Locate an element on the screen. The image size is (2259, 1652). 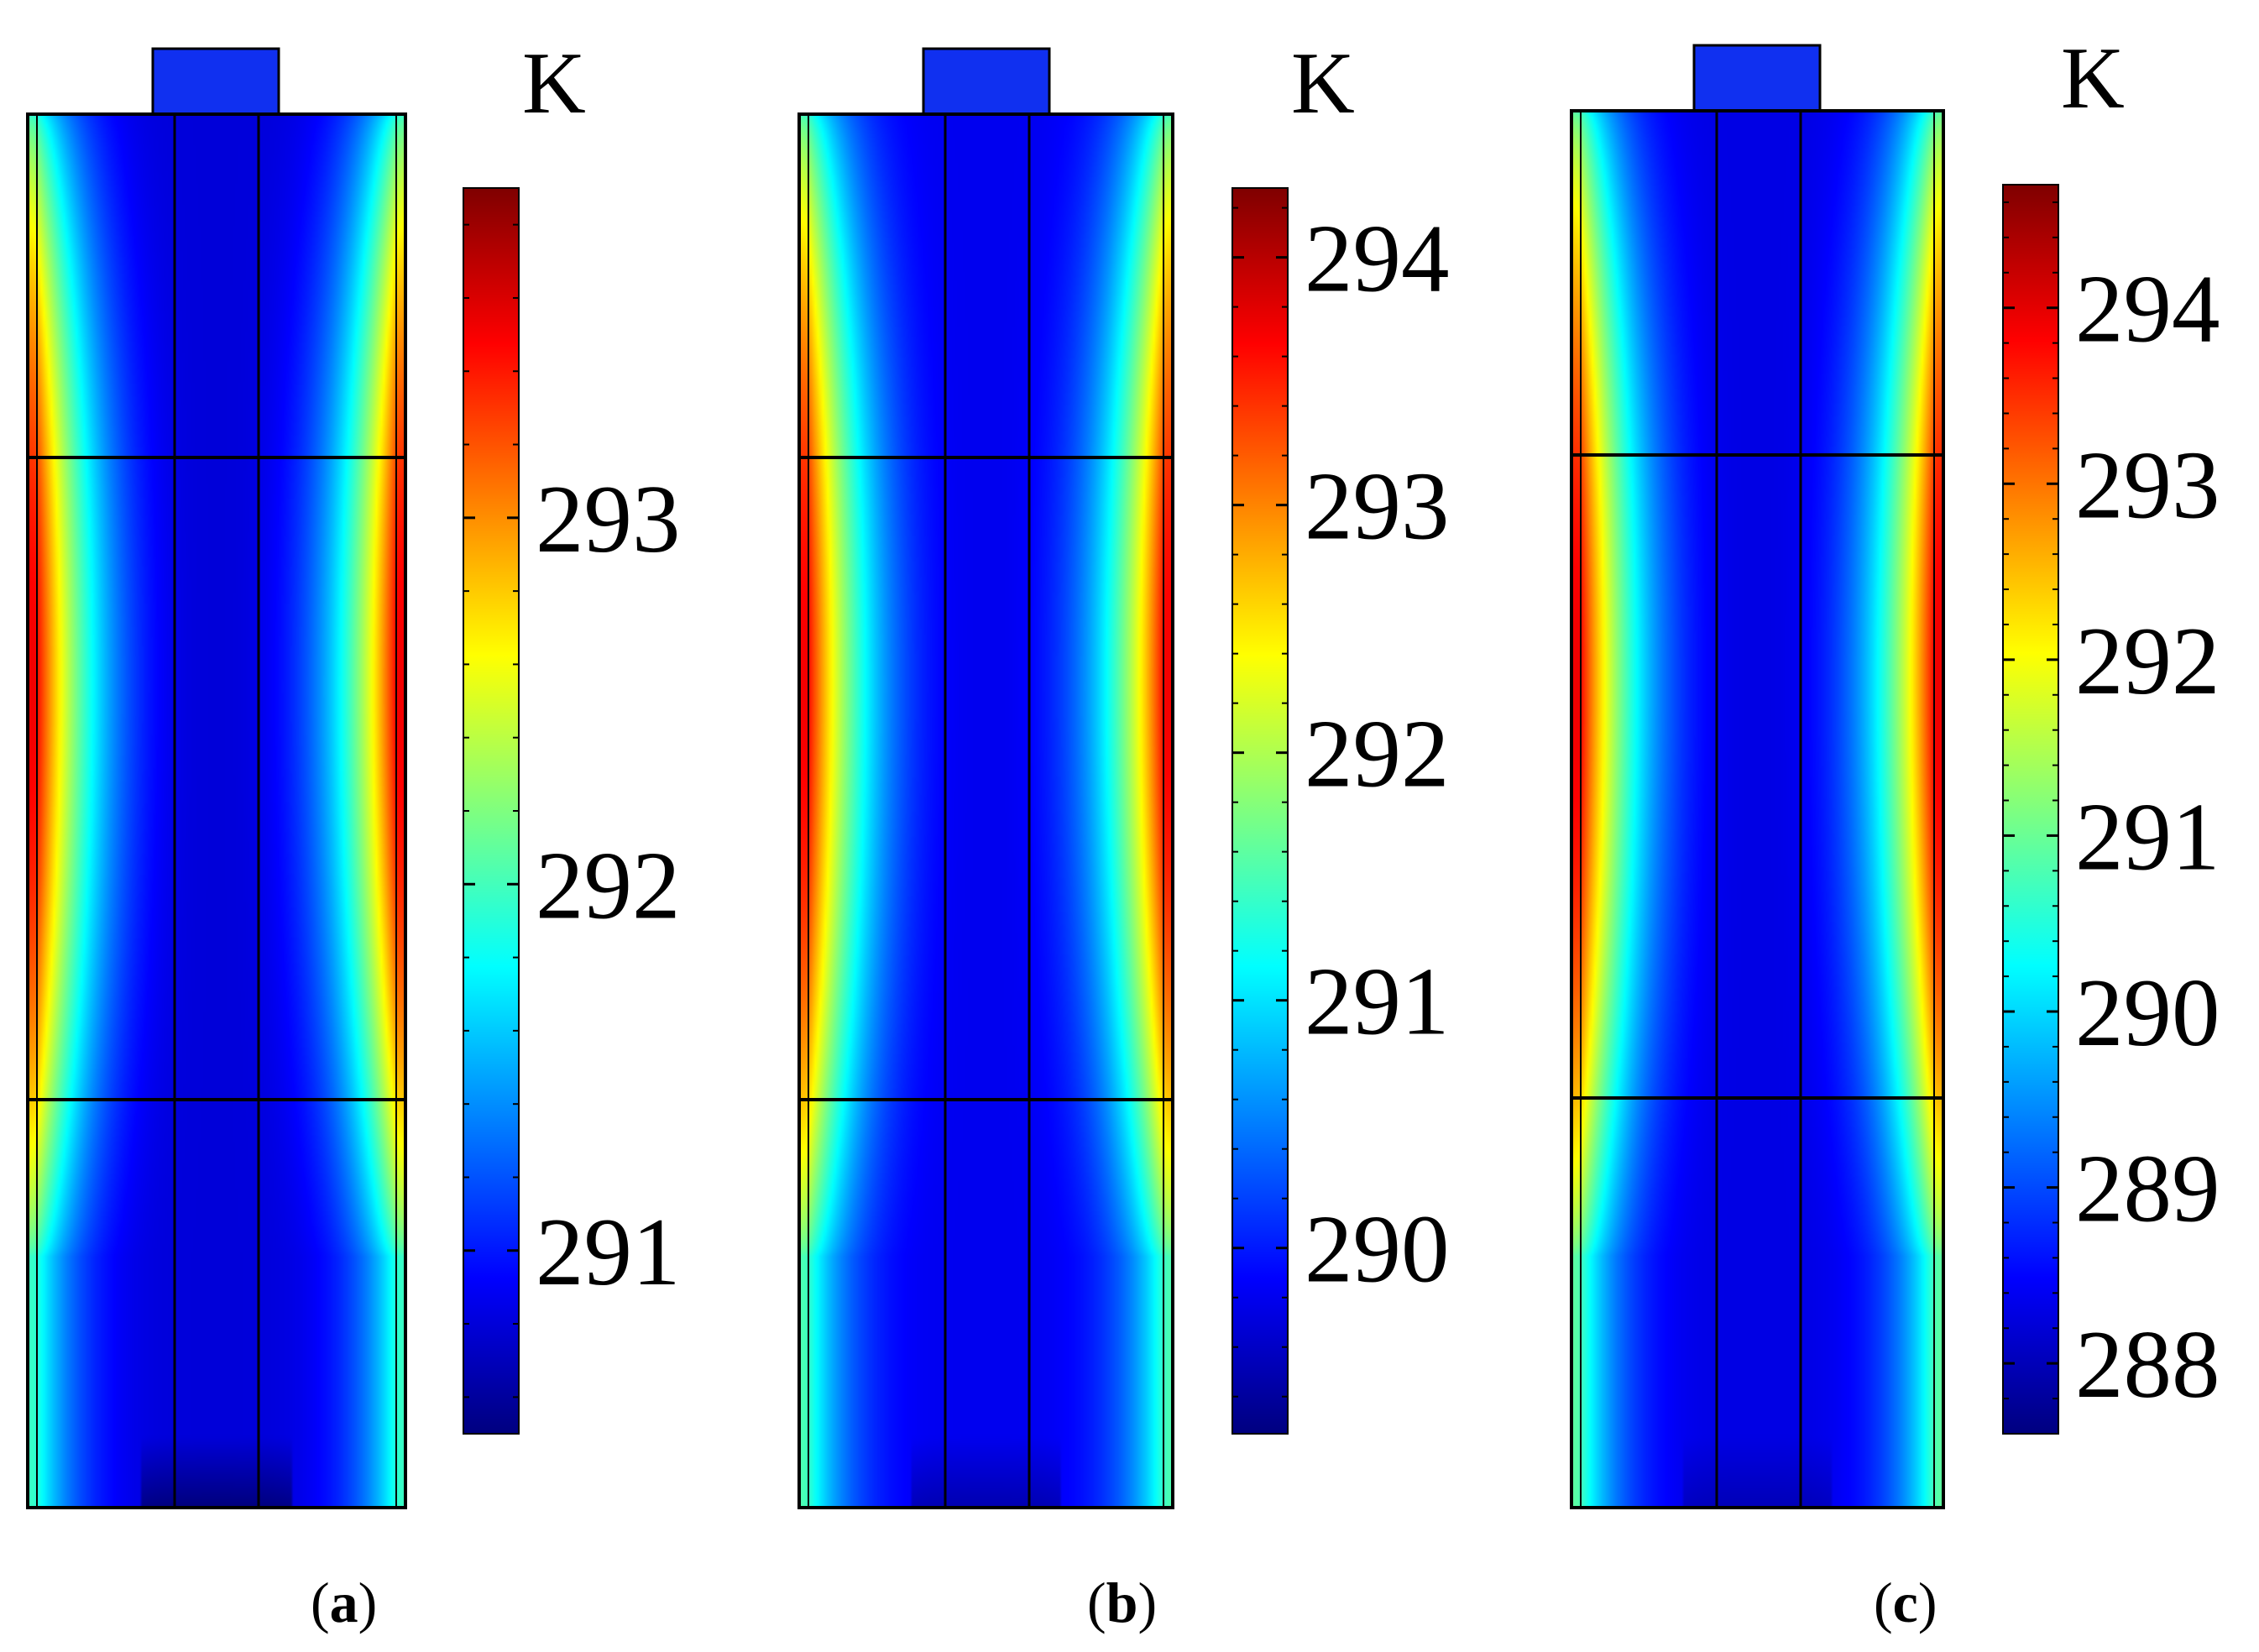
colorbar-tick-labels-a: 291 292 293 is located at coordinates (609, 886).